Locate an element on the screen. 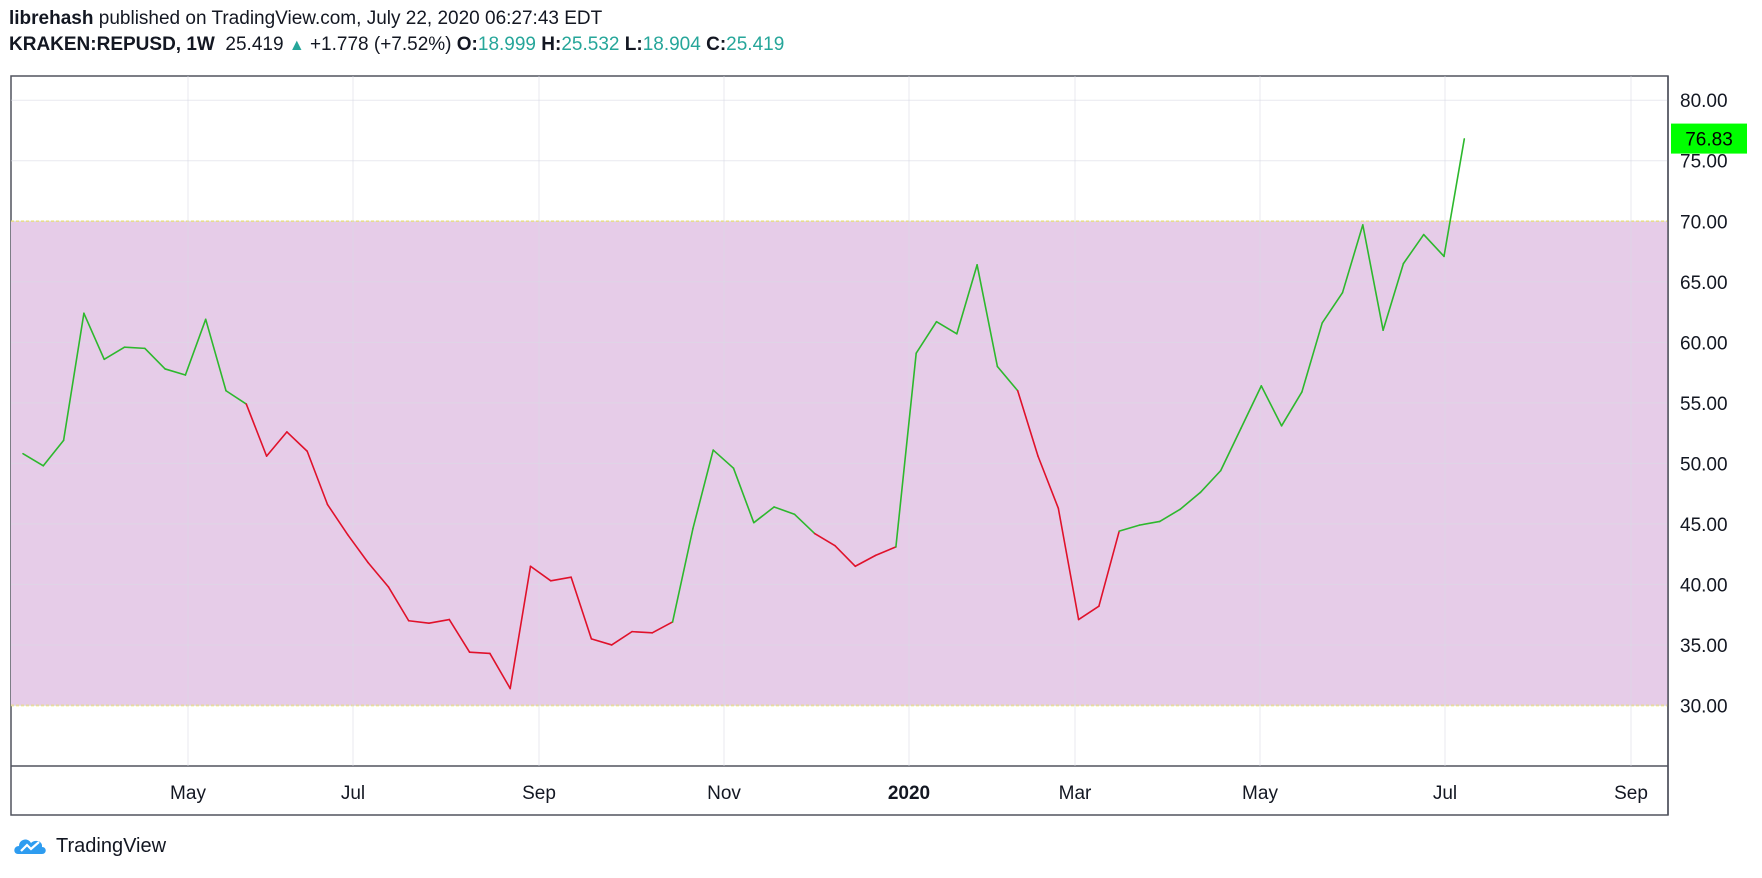 This screenshot has height=878, width=1762. y-tick-label: 35.00 is located at coordinates (1704, 646).